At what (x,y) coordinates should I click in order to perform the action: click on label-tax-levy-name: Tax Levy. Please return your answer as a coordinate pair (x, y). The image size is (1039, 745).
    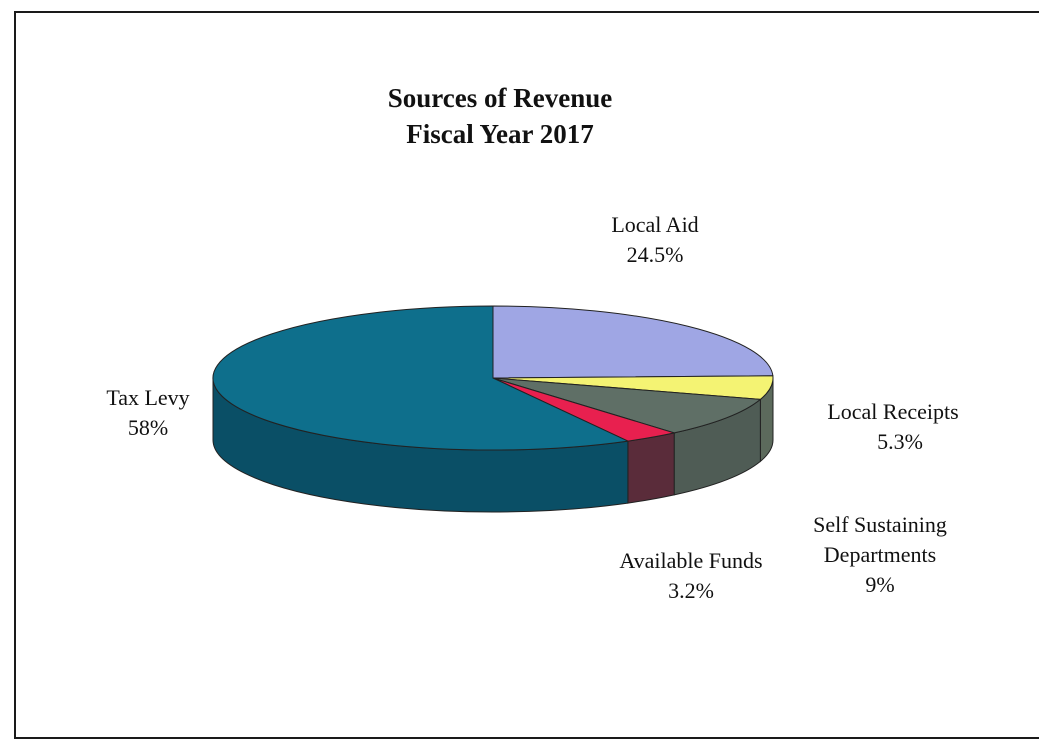
    Looking at the image, I should click on (148, 397).